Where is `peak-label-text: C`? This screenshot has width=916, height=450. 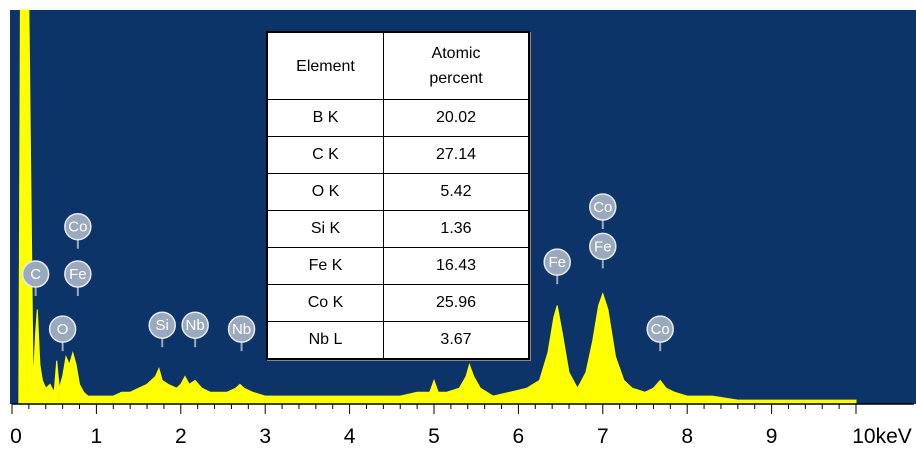 peak-label-text: C is located at coordinates (35, 274).